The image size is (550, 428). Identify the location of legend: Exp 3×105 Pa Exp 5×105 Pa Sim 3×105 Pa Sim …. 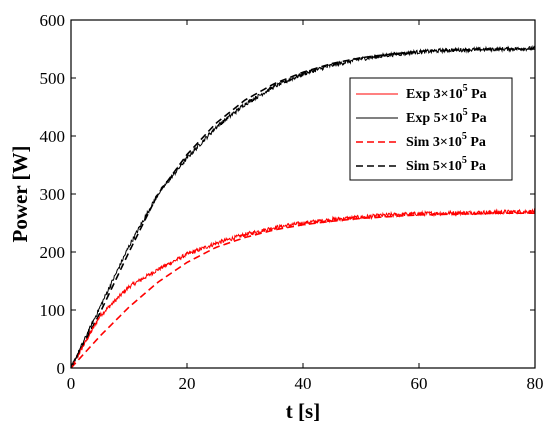
(431, 129).